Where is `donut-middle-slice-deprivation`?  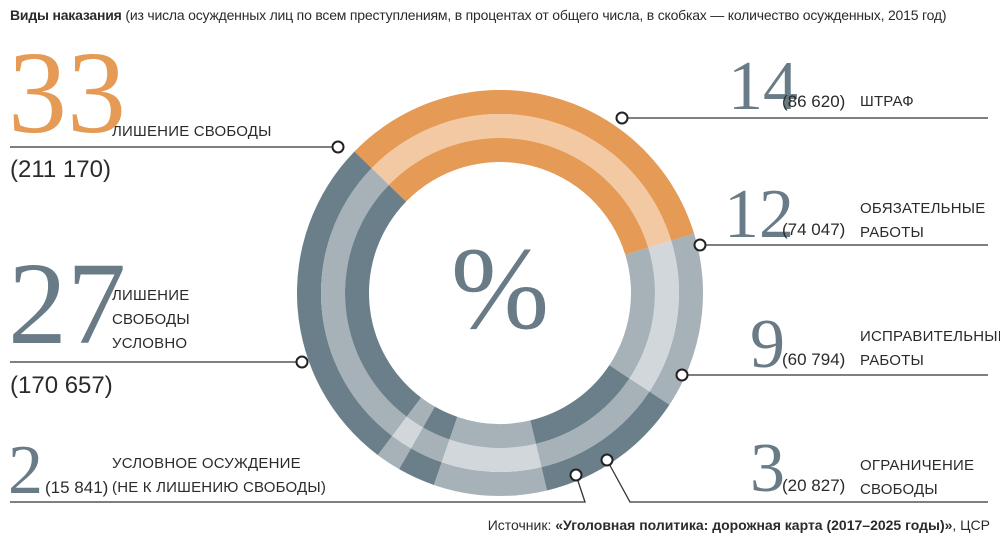 donut-middle-slice-deprivation is located at coordinates (521, 181).